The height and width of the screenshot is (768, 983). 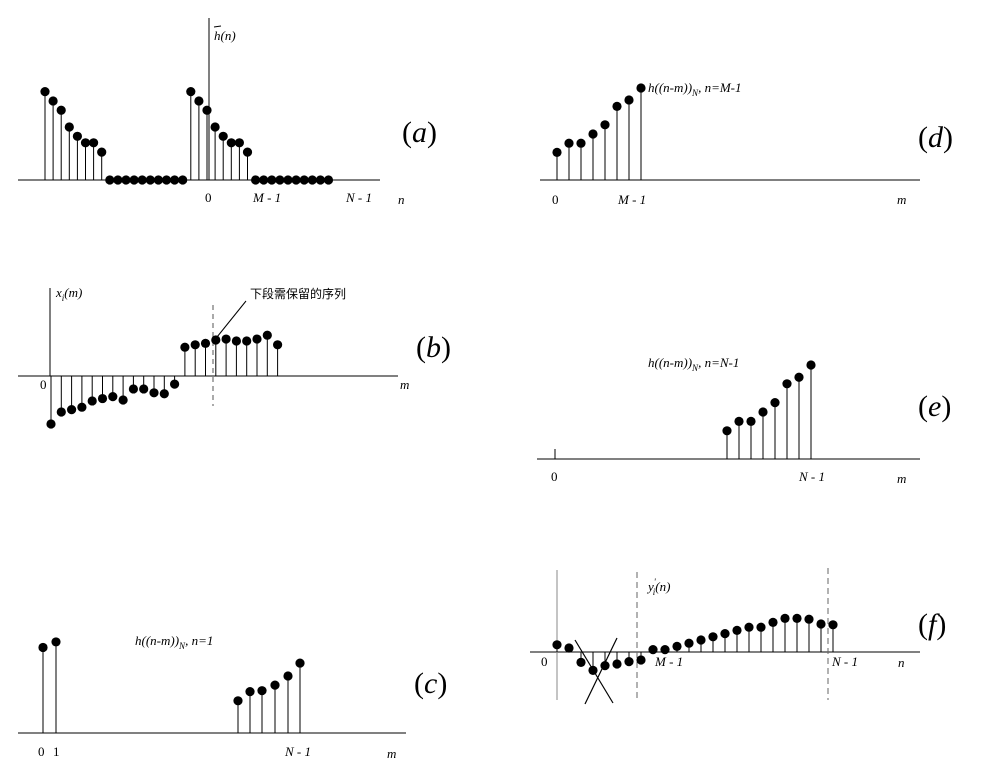 What do you see at coordinates (631, 199) in the screenshot?
I see `panel-d-tick-m1: M - 1` at bounding box center [631, 199].